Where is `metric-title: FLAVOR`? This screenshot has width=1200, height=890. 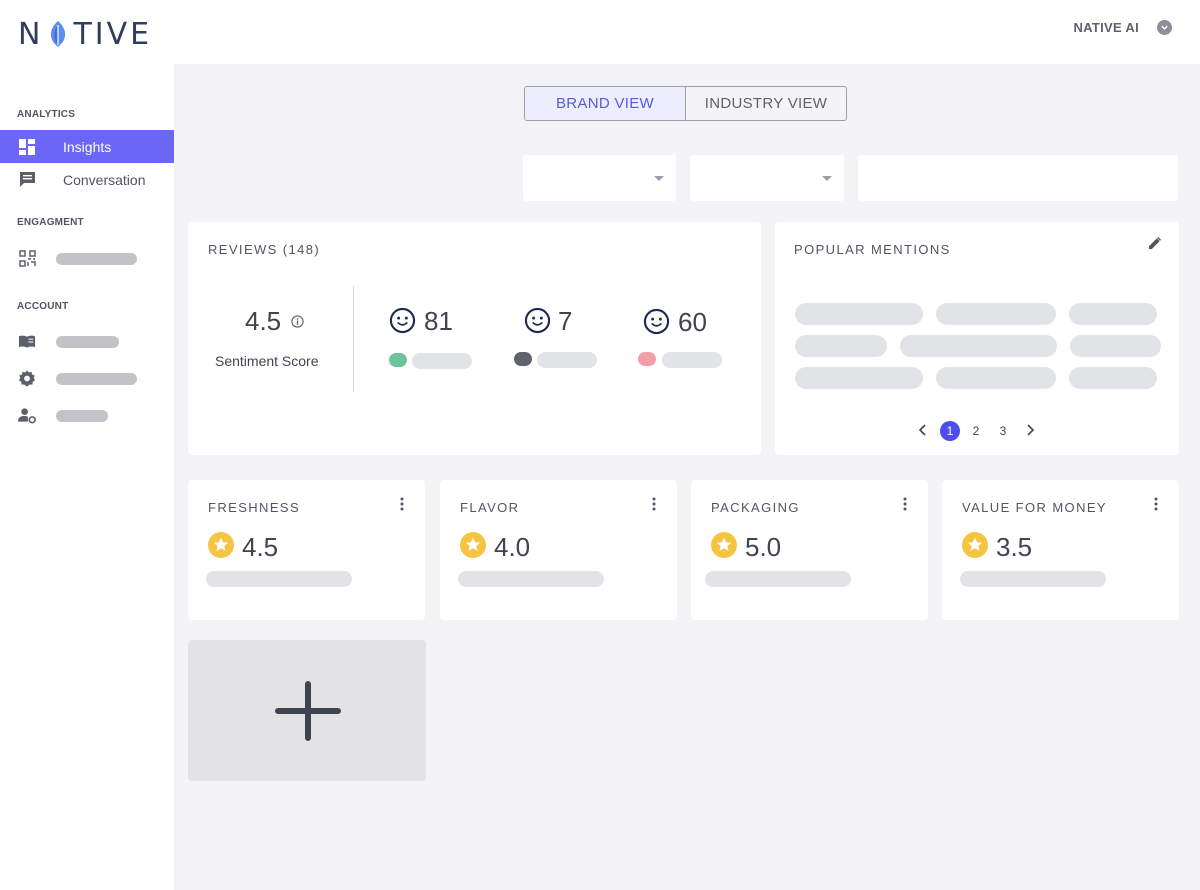 metric-title: FLAVOR is located at coordinates (490, 507).